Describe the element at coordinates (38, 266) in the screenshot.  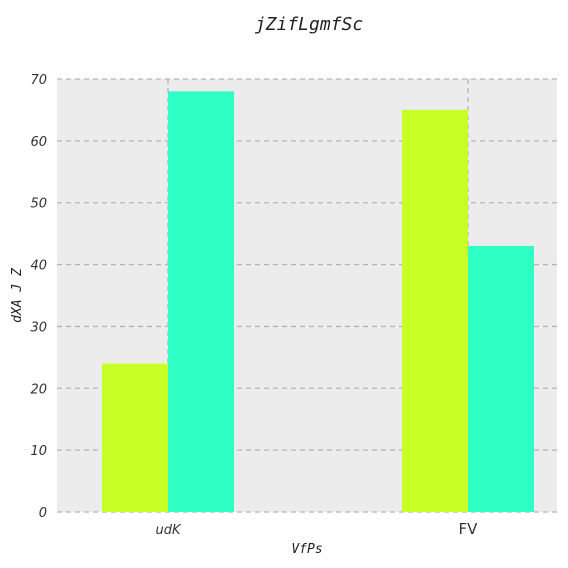
I see `y-tick-label: 40` at that location.